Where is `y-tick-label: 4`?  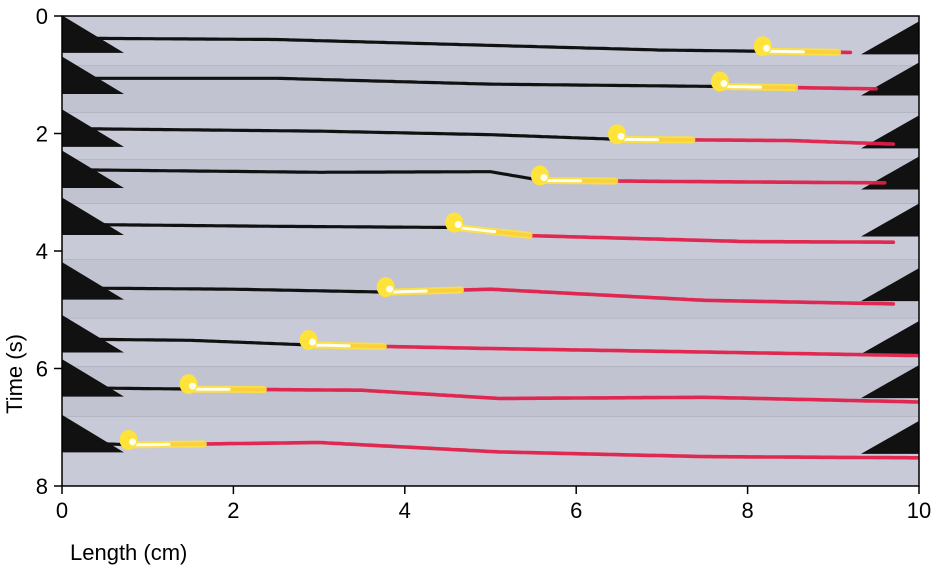 y-tick-label: 4 is located at coordinates (42, 251).